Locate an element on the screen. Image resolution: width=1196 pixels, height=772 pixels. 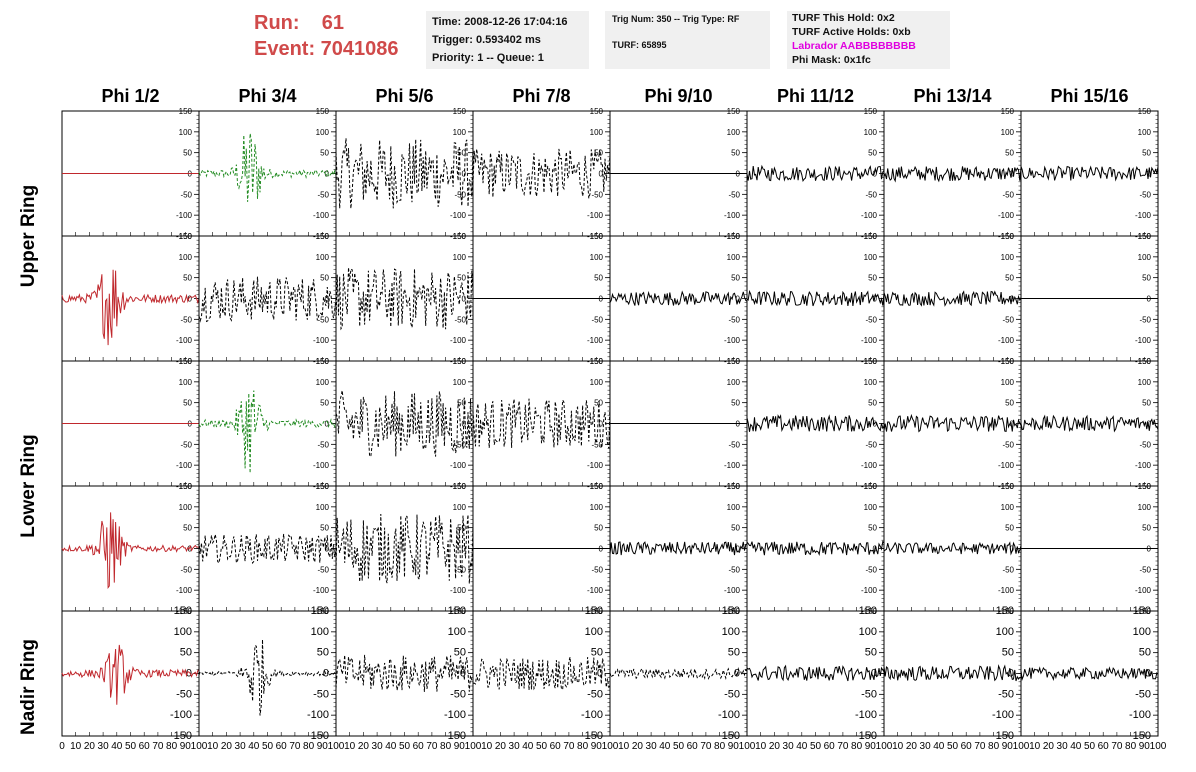
x-tick-label: 90 is located at coordinates (597, 746).